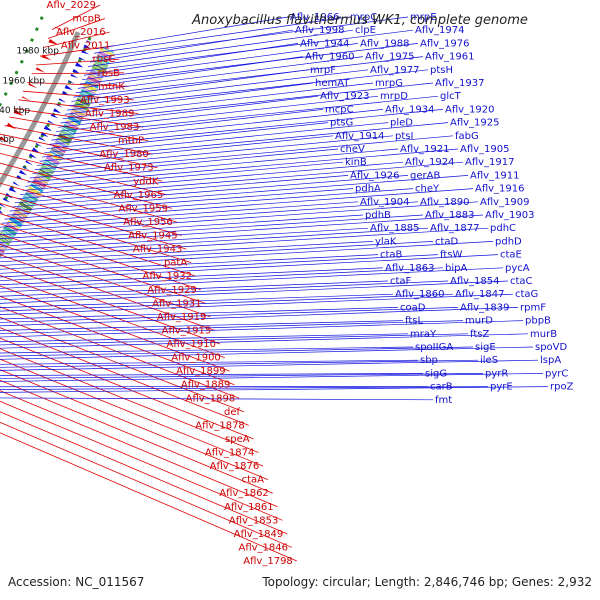 The width and height of the screenshot is (600, 600). I want to click on reverse-gene-label: pdhA, so click(368, 189).